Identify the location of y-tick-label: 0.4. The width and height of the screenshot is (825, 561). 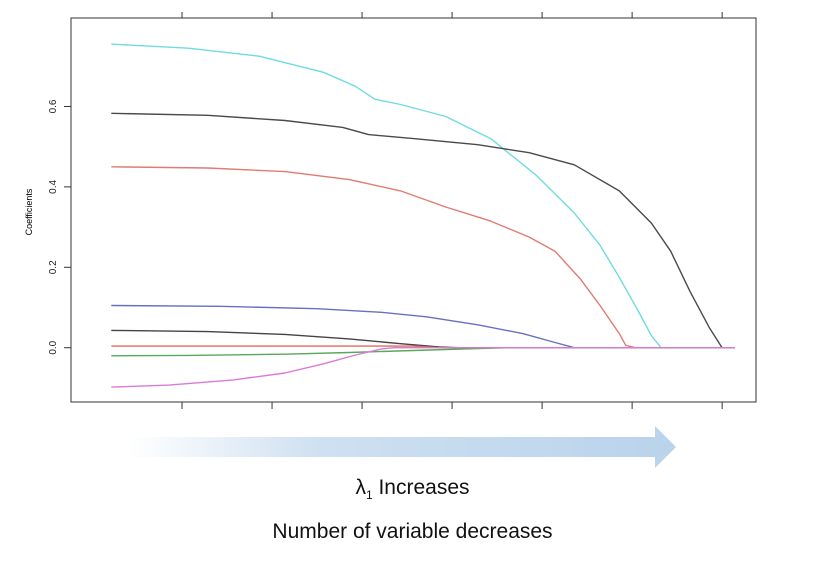
(53, 186).